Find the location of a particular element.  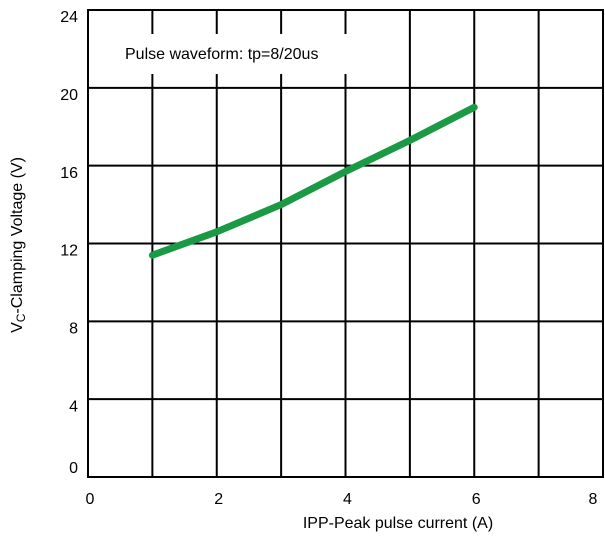

x-tick-label: 8 is located at coordinates (593, 499).